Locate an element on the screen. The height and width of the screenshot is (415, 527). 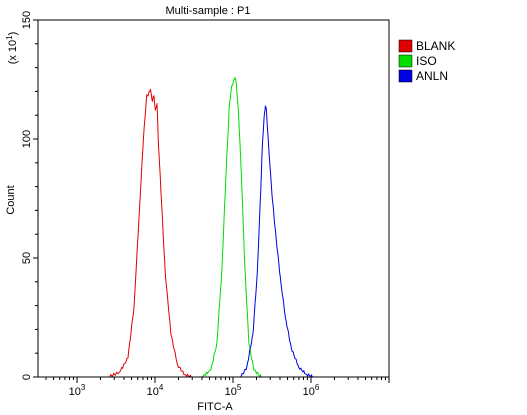
y-tick-label: 0 is located at coordinates (27, 377).